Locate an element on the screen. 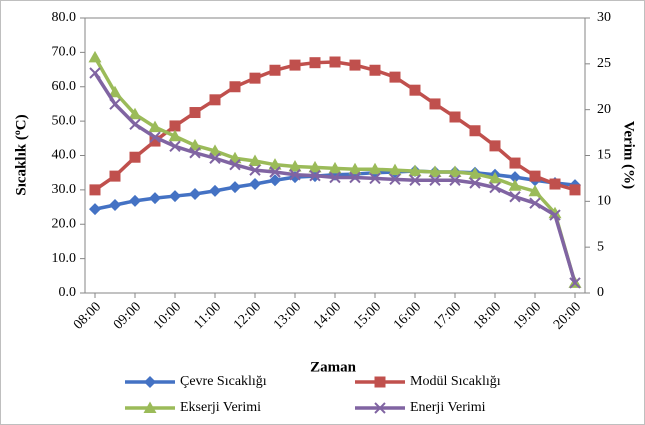  y2-tick-label: 10 is located at coordinates (604, 201).